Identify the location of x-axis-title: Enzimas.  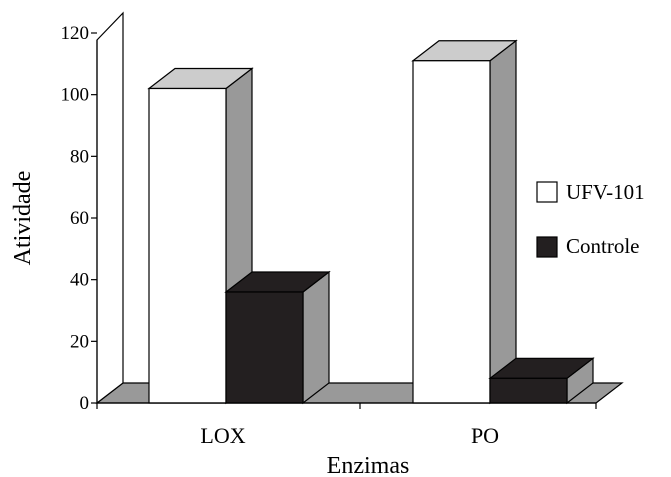
(368, 465).